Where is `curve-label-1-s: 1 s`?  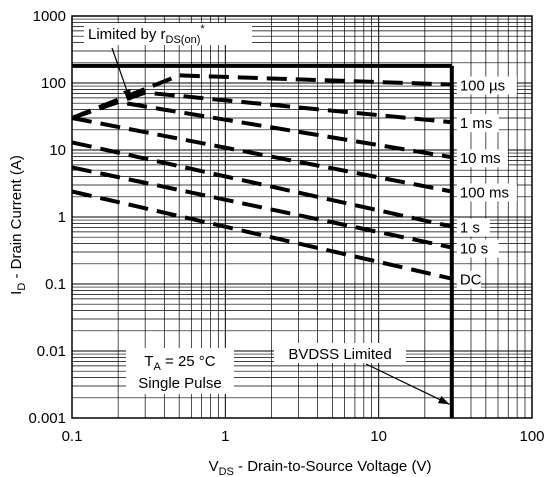
curve-label-1-s: 1 s is located at coordinates (470, 228).